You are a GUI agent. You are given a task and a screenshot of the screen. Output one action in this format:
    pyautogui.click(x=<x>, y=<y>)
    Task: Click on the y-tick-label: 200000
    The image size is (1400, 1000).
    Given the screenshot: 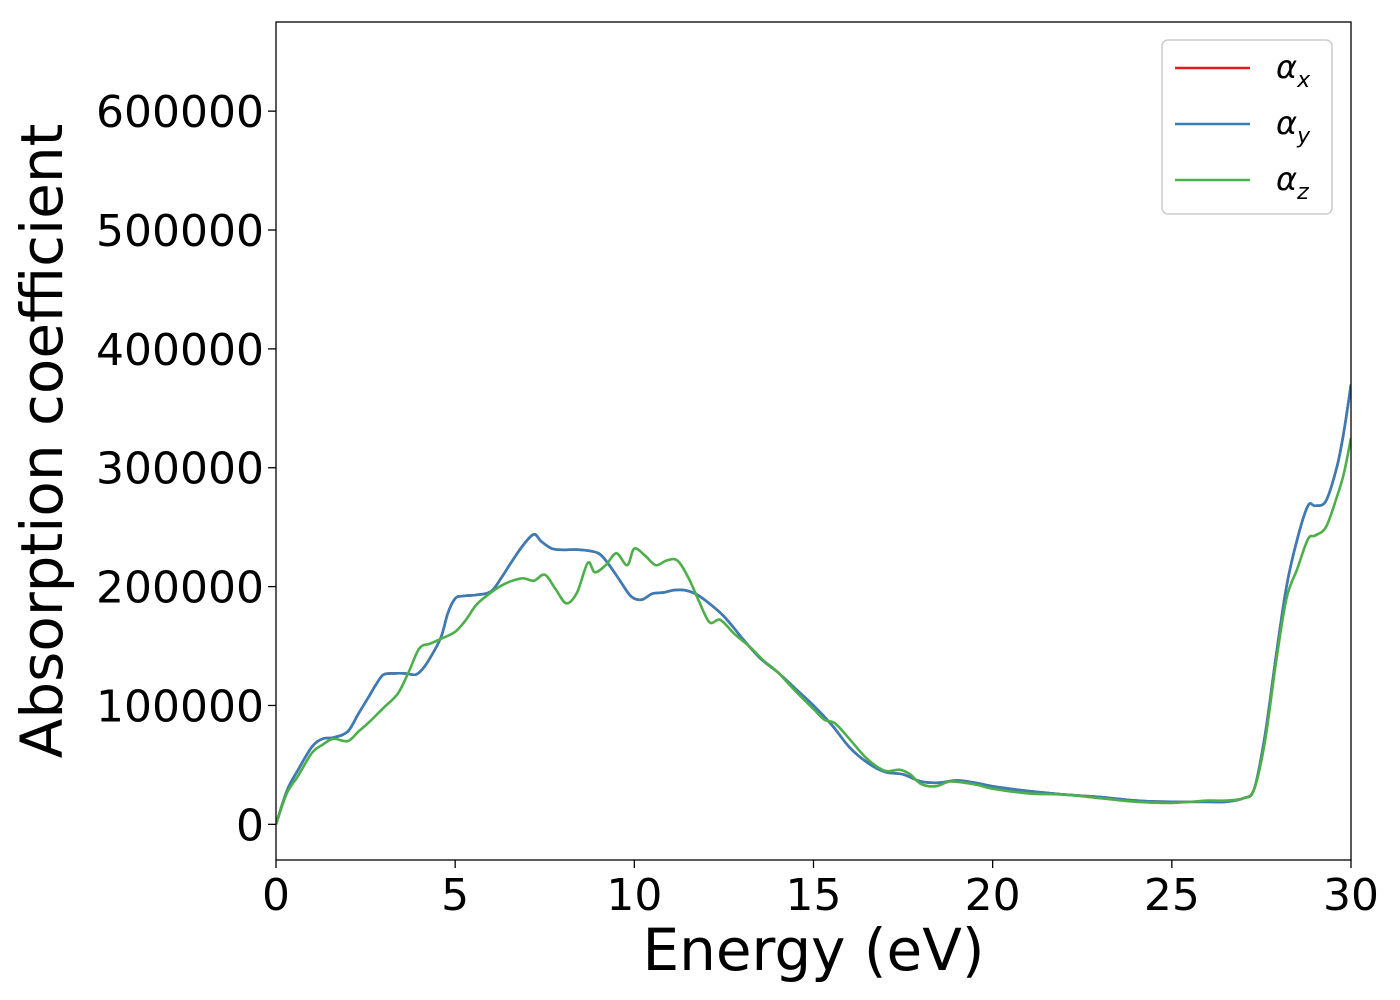 What is the action you would take?
    pyautogui.click(x=180, y=588)
    